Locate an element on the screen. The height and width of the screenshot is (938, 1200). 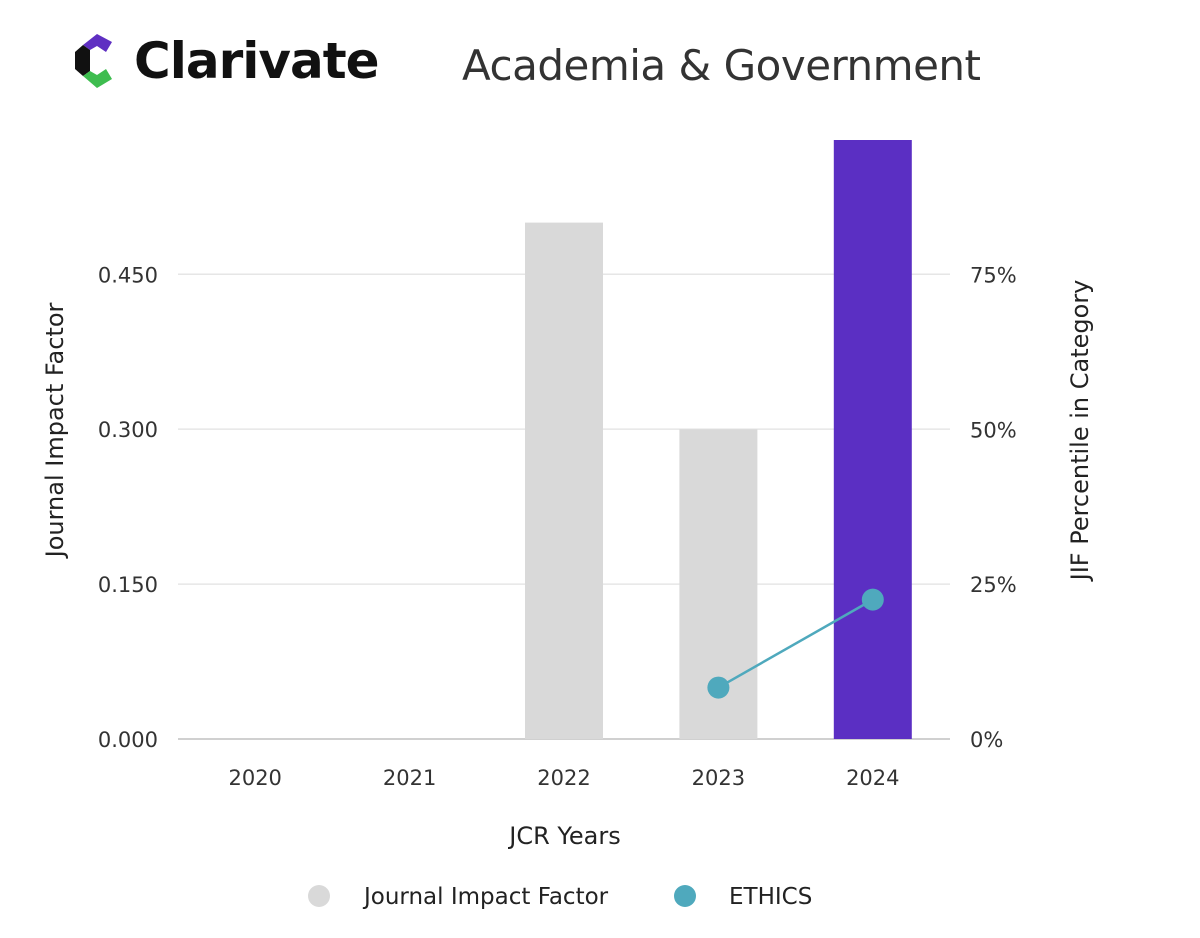
x-axis-ticks: 2020 2021 2022 2023 2024 is located at coordinates (563, 778).